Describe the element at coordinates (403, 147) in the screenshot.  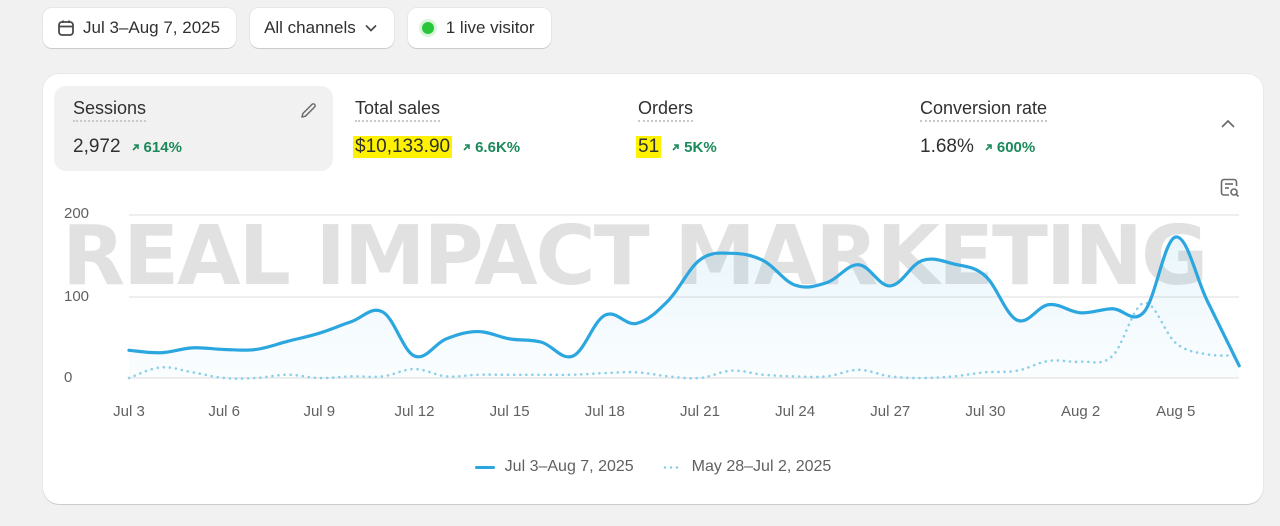
I see `metric-value: $10,133.90` at that location.